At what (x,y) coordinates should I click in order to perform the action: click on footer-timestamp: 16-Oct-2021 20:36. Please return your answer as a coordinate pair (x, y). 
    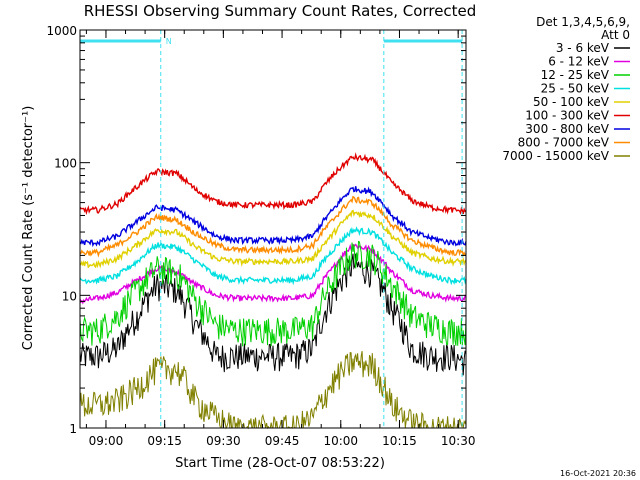
    Looking at the image, I should click on (598, 473).